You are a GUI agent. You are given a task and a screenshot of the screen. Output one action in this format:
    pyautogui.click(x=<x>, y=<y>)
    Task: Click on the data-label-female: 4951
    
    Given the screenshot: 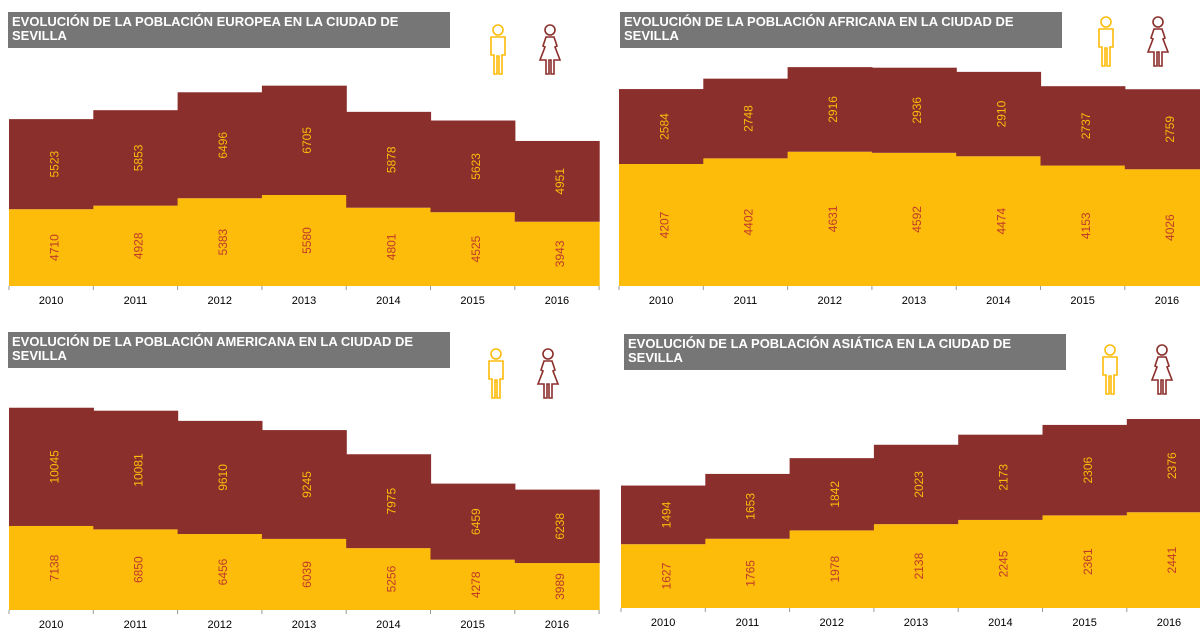 What is the action you would take?
    pyautogui.click(x=560, y=181)
    